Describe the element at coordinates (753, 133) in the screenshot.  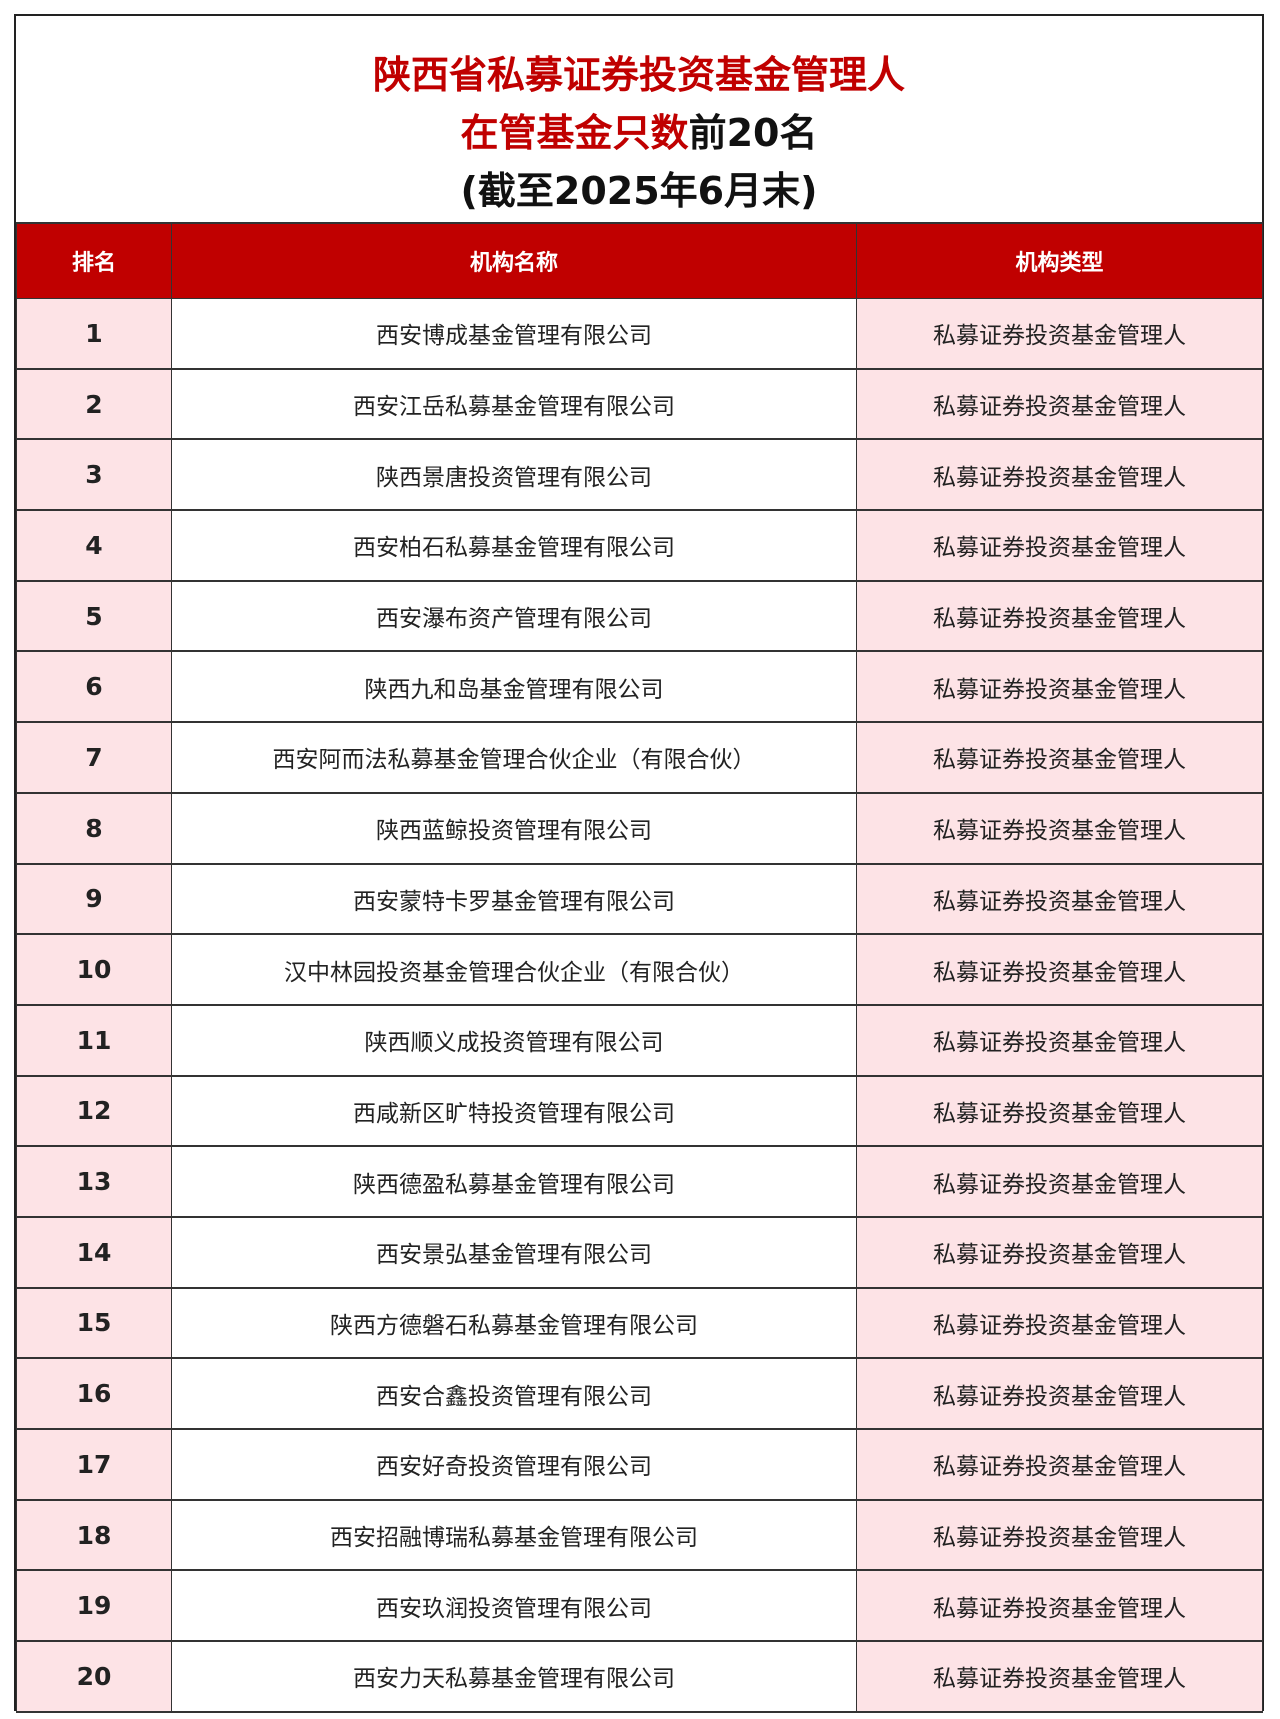
I see `title-line-2-black: 前20名` at that location.